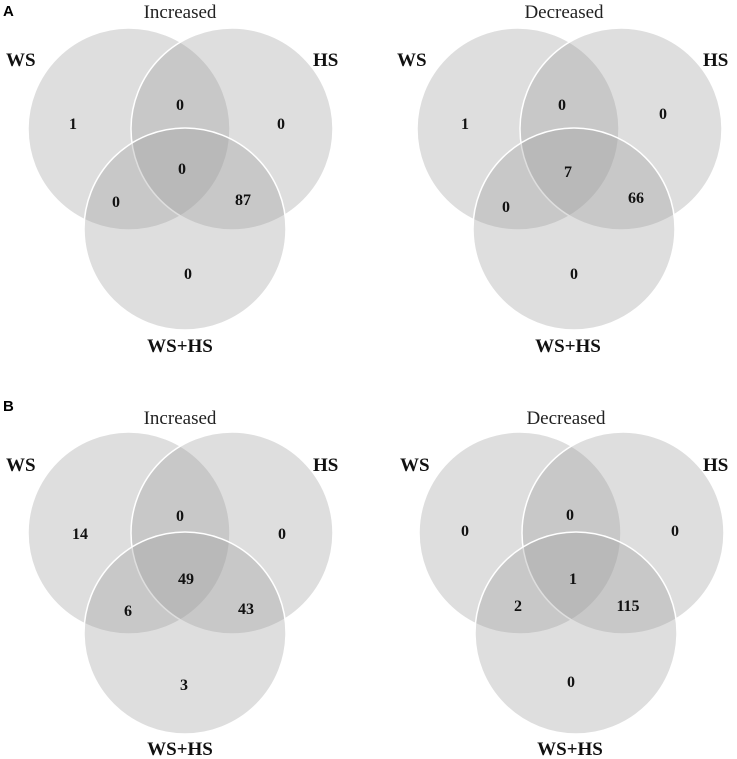 This screenshot has height=759, width=737. What do you see at coordinates (8, 11) in the screenshot?
I see `panel-a-letter: A` at bounding box center [8, 11].